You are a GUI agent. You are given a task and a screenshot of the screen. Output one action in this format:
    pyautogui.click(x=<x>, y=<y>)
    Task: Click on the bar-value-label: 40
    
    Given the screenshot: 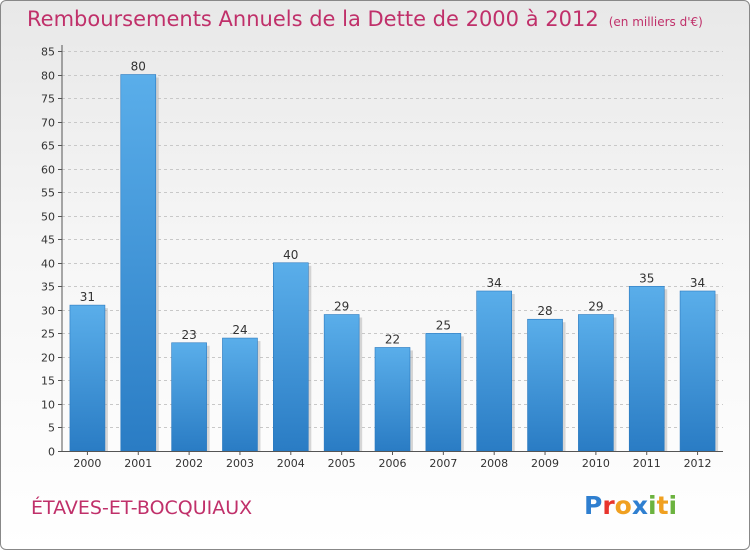 What is the action you would take?
    pyautogui.click(x=290, y=255)
    